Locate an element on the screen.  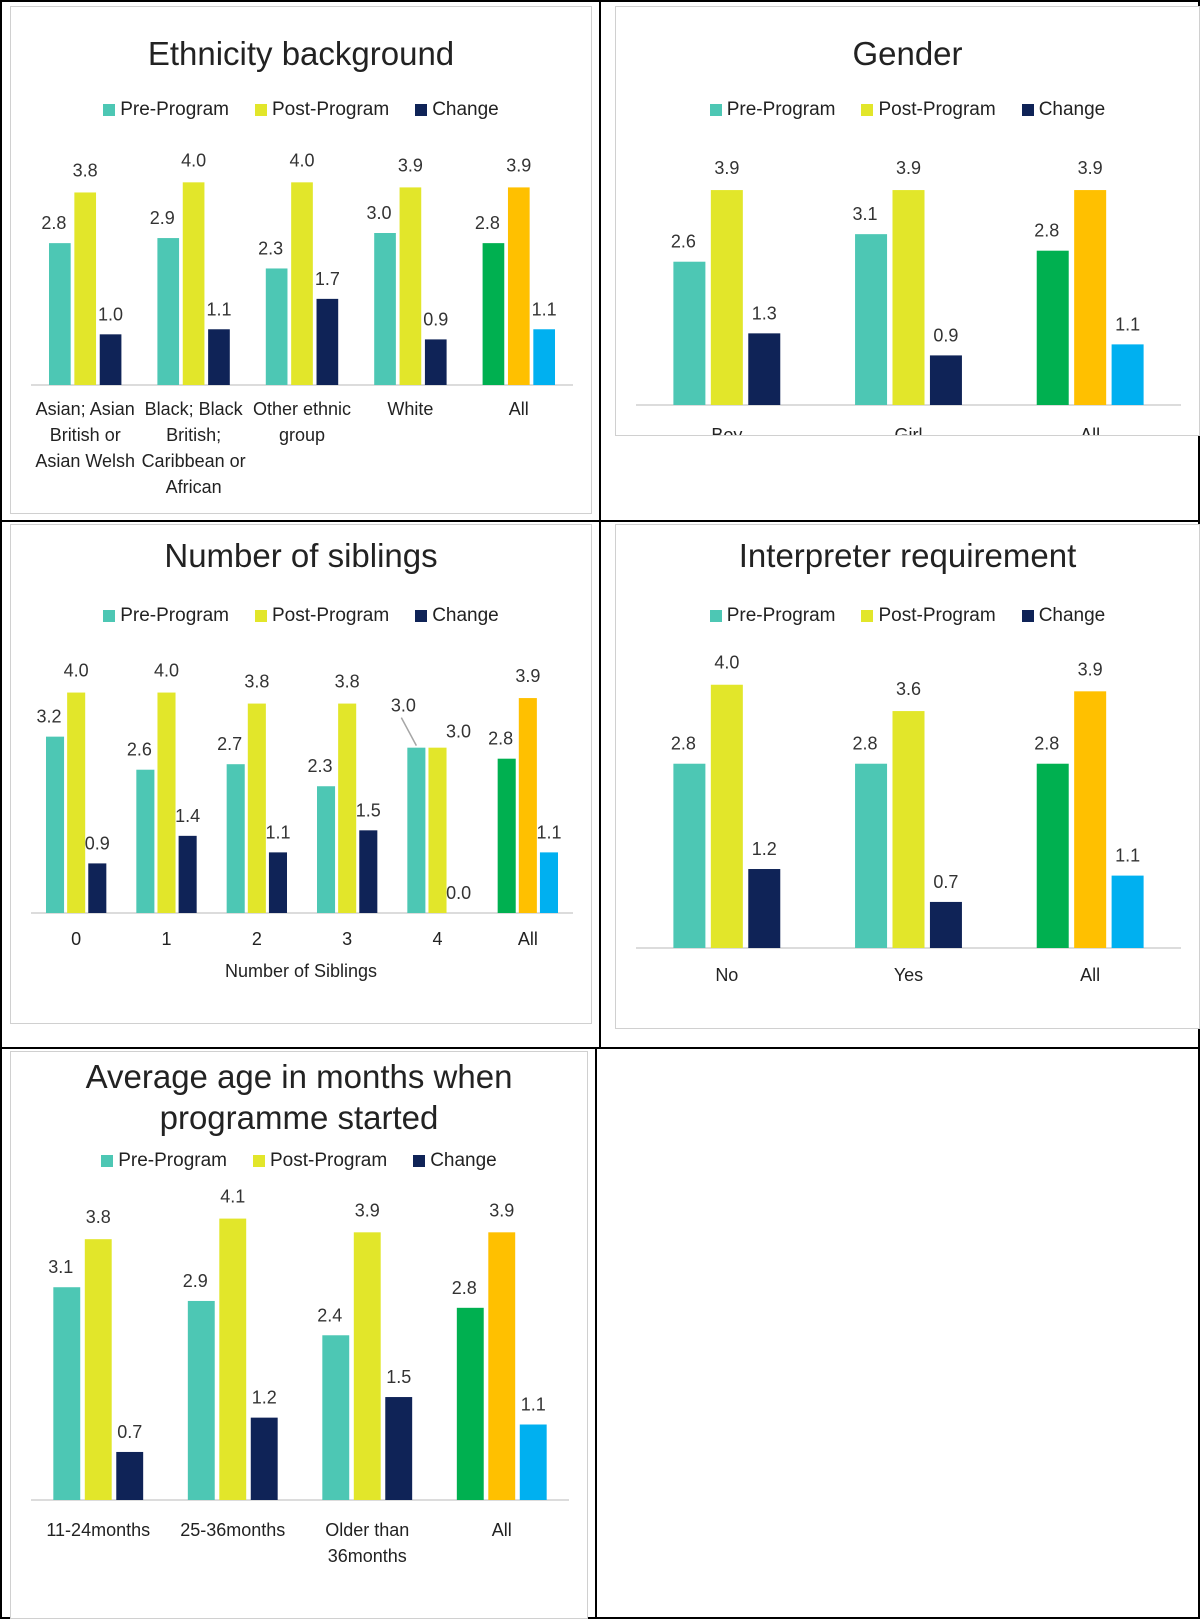
chart-title: Number of siblings is located at coordinates (301, 555).